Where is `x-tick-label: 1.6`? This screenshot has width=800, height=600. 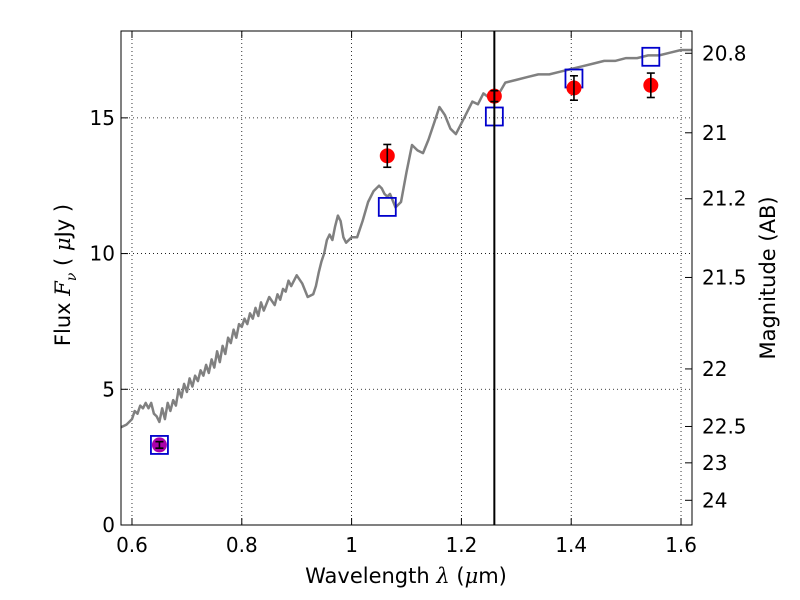 x-tick-label: 1.6 is located at coordinates (681, 545).